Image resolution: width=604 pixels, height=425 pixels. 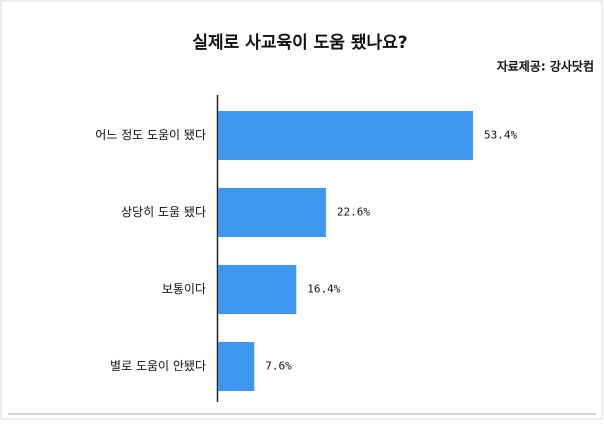 What do you see at coordinates (184, 289) in the screenshot?
I see `y-tick-label: 보통이다` at bounding box center [184, 289].